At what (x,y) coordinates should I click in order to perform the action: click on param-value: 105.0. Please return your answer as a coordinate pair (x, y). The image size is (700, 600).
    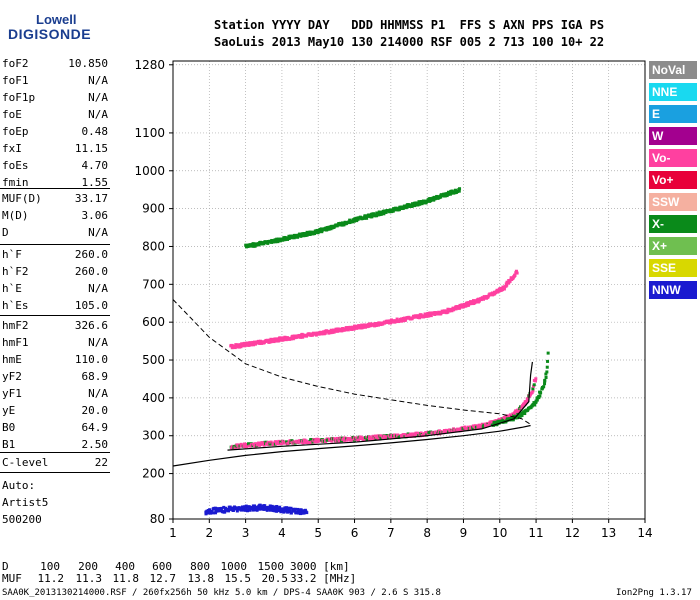
    Looking at the image, I should click on (91, 305).